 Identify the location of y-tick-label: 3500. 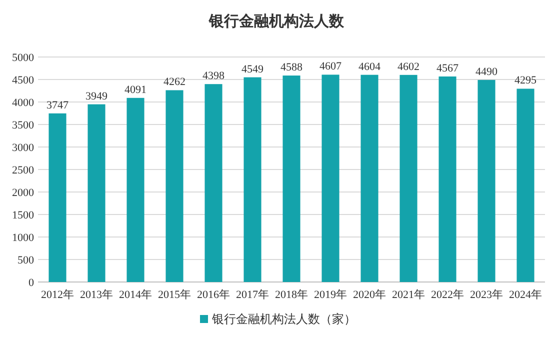
(23, 126).